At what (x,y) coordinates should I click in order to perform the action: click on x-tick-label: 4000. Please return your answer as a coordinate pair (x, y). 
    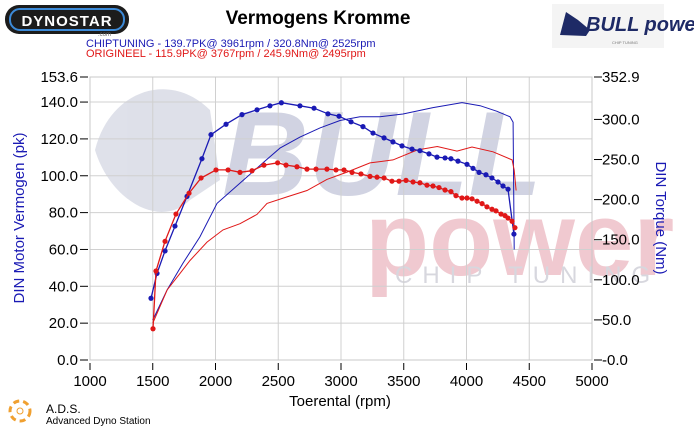
    Looking at the image, I should click on (466, 381).